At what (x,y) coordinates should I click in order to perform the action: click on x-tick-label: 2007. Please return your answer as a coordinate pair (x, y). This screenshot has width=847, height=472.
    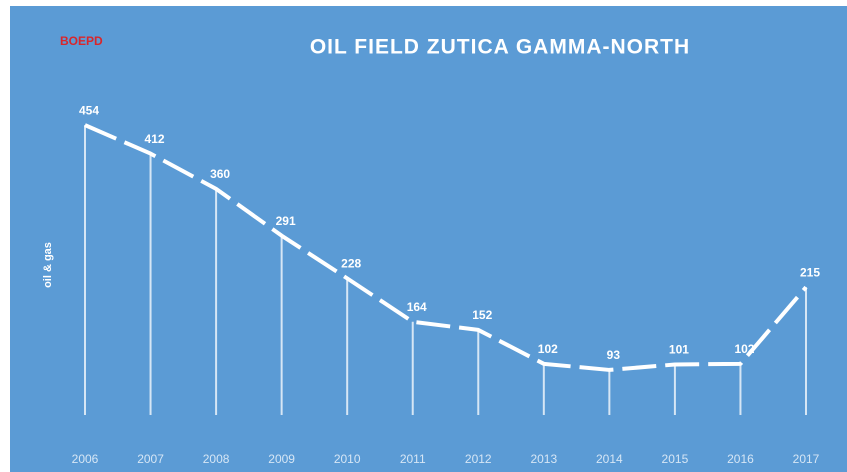
    Looking at the image, I should click on (150, 459).